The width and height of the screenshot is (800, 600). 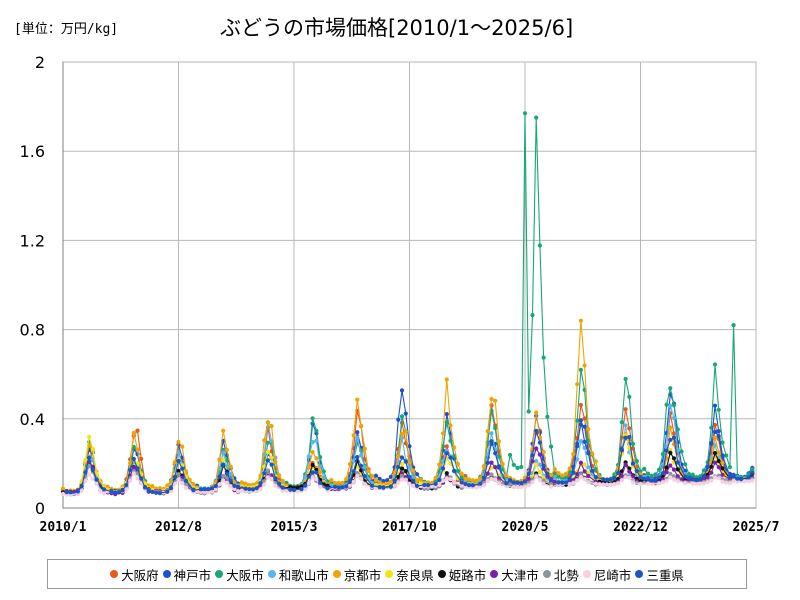 I want to click on legend-swatch, so click(x=219, y=574).